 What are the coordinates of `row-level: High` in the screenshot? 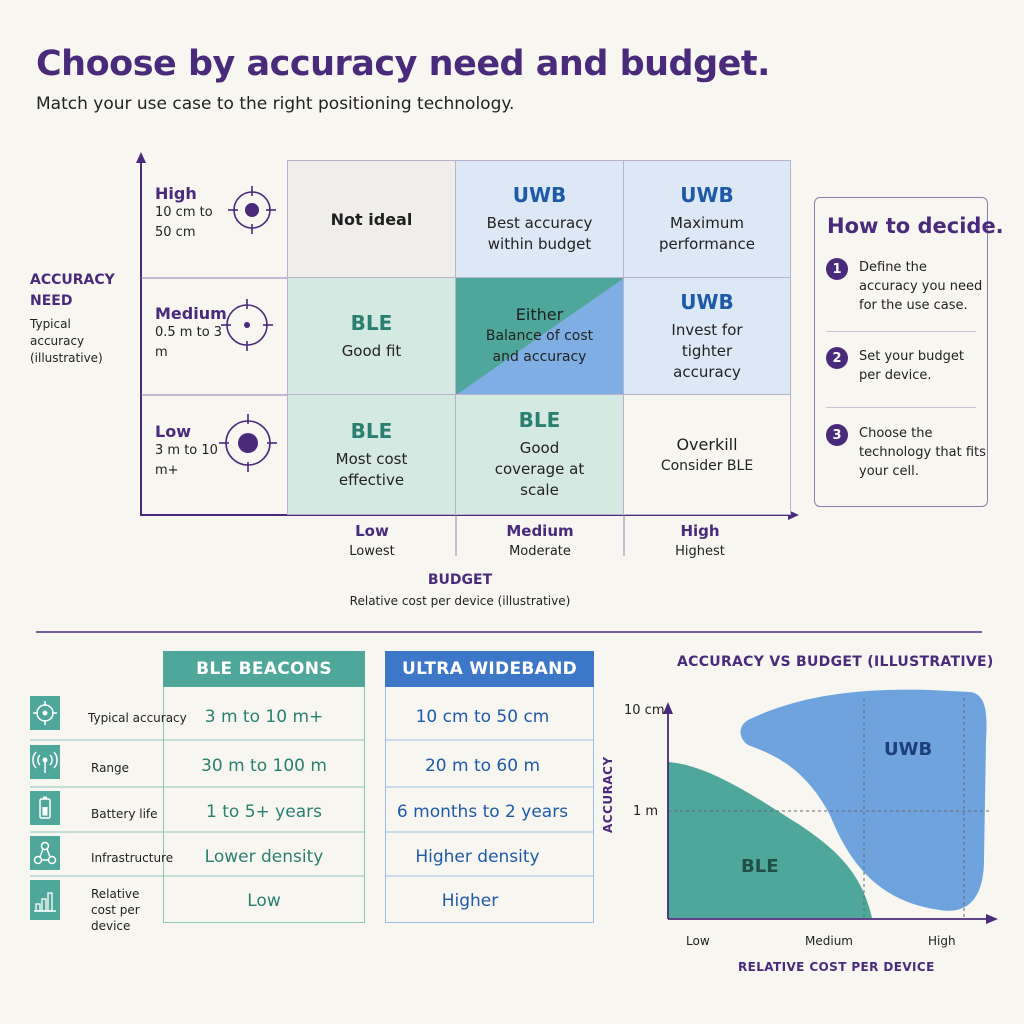 It's located at (176, 193).